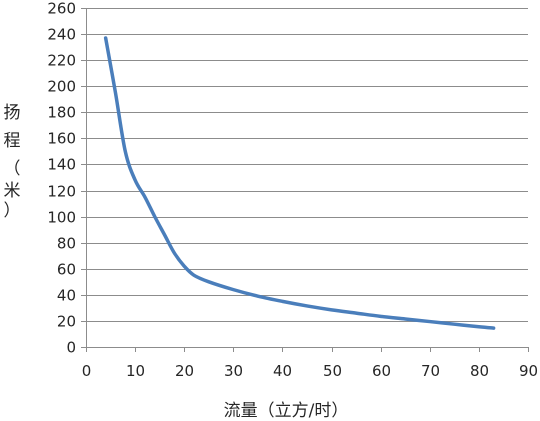 The image size is (540, 421). I want to click on y-tick-label: 200, so click(61, 87).